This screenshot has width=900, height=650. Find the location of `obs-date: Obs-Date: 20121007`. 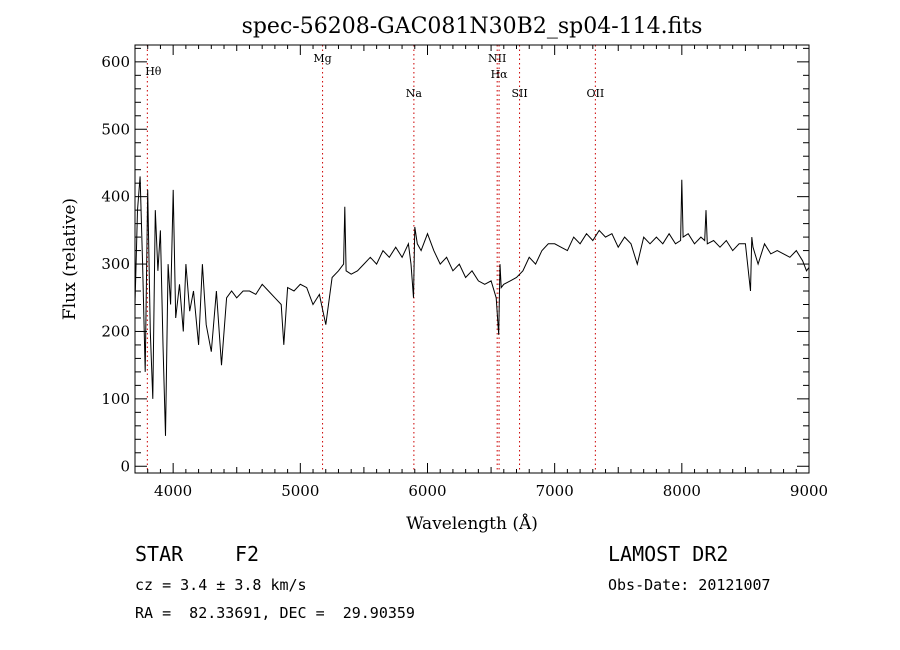

obs-date: Obs-Date: 20121007 is located at coordinates (689, 585).